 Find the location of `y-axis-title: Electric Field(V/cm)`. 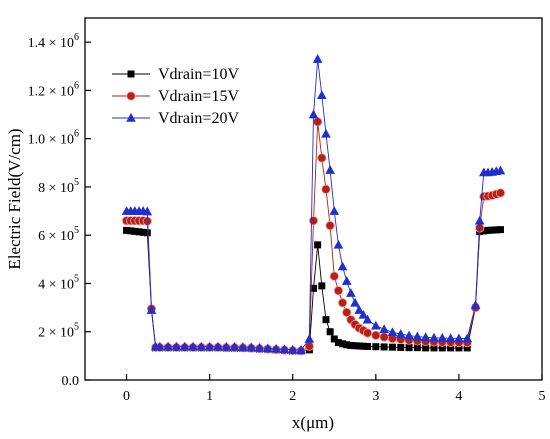

y-axis-title: Electric Field(V/cm) is located at coordinates (14, 198).